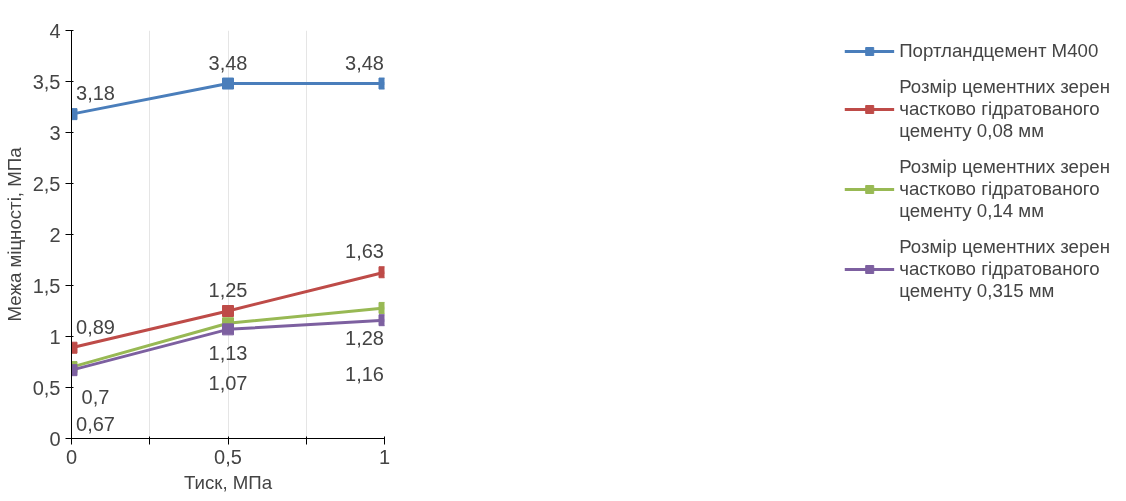 The image size is (1126, 501). What do you see at coordinates (228, 353) in the screenshot?
I see `data-label: 1,13` at bounding box center [228, 353].